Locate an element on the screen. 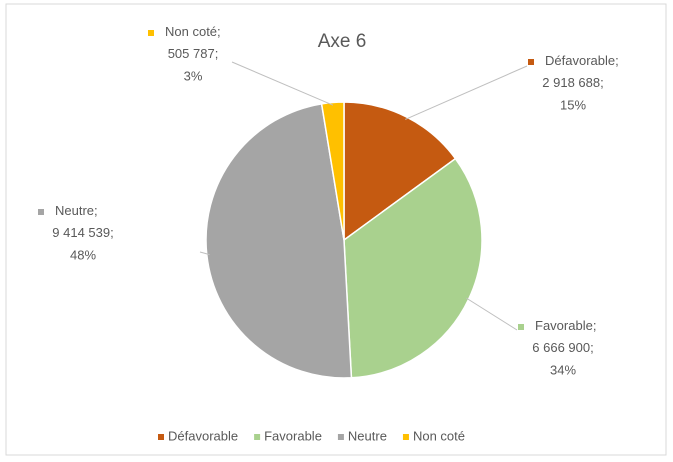  label-name: Favorable is located at coordinates (564, 325).